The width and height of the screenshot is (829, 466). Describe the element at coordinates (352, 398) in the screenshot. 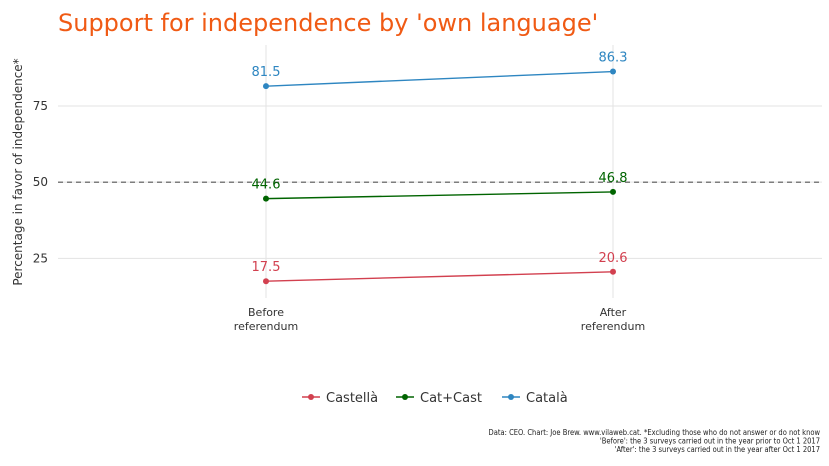

I see `legend-label: Castellà` at that location.